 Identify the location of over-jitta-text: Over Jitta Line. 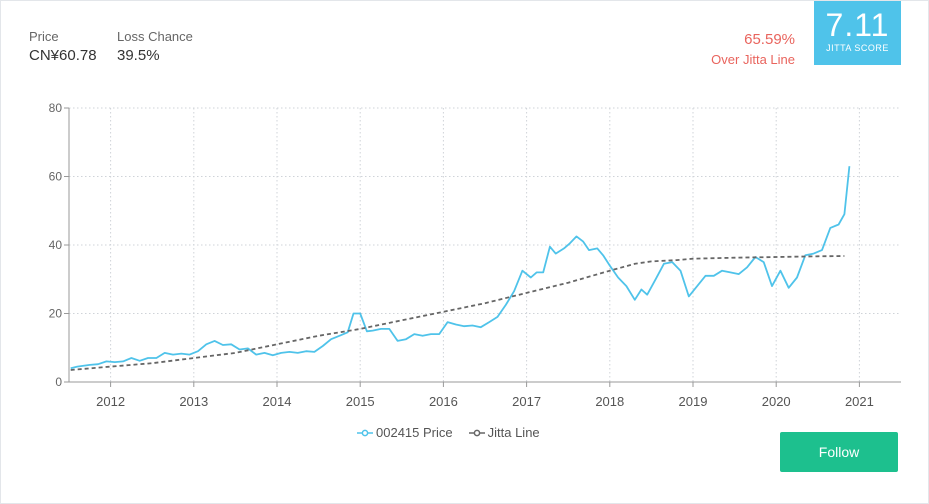
(753, 59).